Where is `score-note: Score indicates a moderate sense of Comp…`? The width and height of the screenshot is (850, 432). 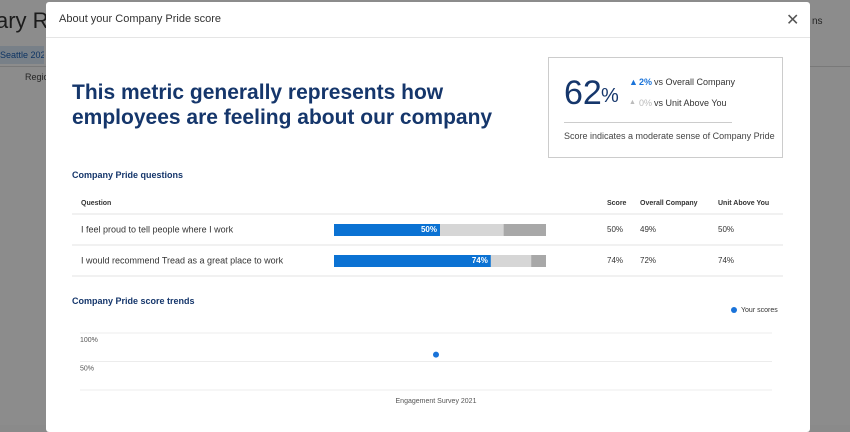 score-note: Score indicates a moderate sense of Comp… is located at coordinates (669, 136).